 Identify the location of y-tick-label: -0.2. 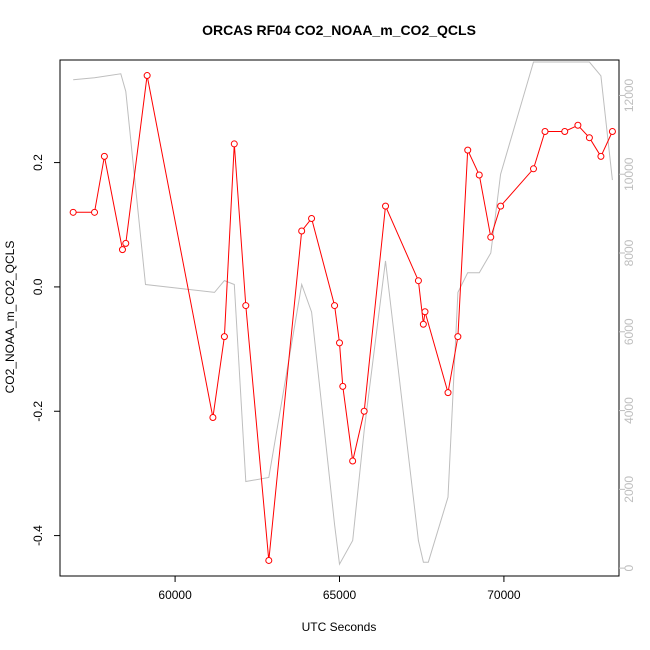
(38, 411).